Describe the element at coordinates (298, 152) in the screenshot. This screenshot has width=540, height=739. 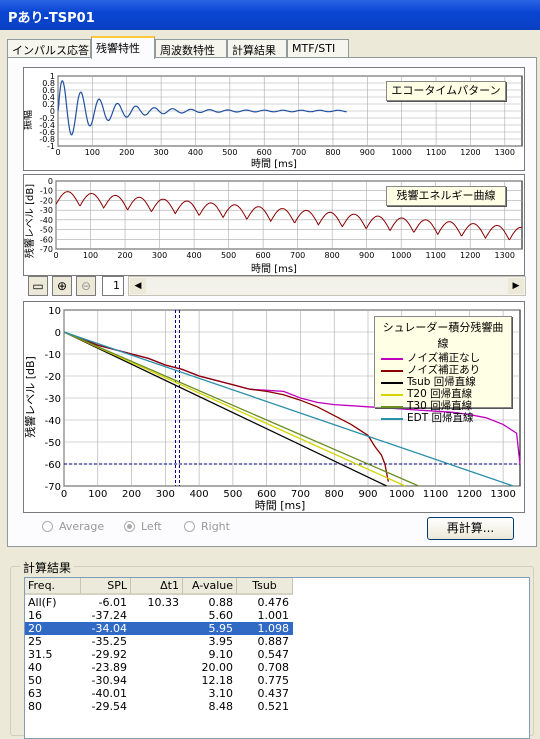
I see `echo-x-tick: 700` at that location.